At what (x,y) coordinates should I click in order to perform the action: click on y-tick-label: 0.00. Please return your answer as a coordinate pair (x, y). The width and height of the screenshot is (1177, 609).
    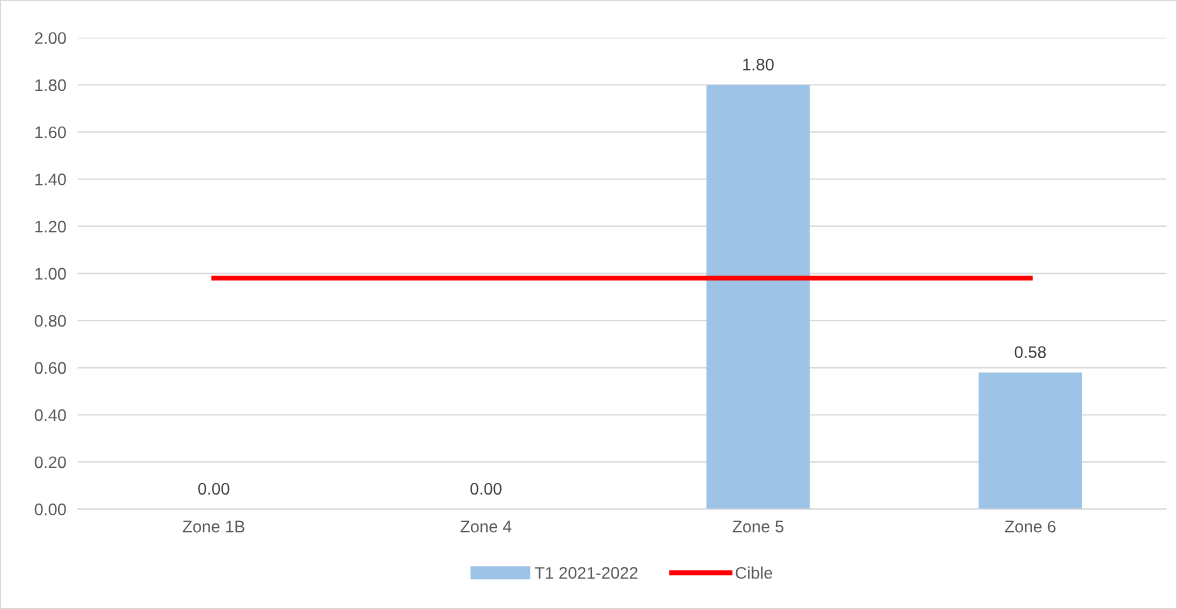
    Looking at the image, I should click on (50, 509).